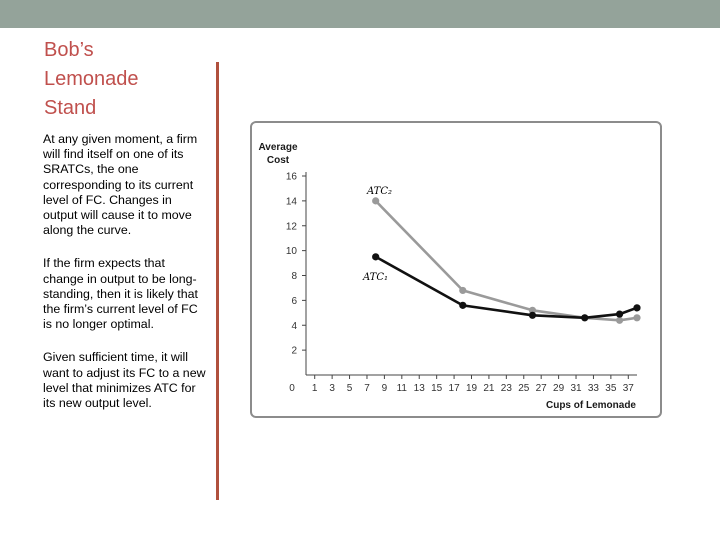 The height and width of the screenshot is (540, 720). Describe the element at coordinates (489, 388) in the screenshot. I see `x-tick-label: 21` at that location.